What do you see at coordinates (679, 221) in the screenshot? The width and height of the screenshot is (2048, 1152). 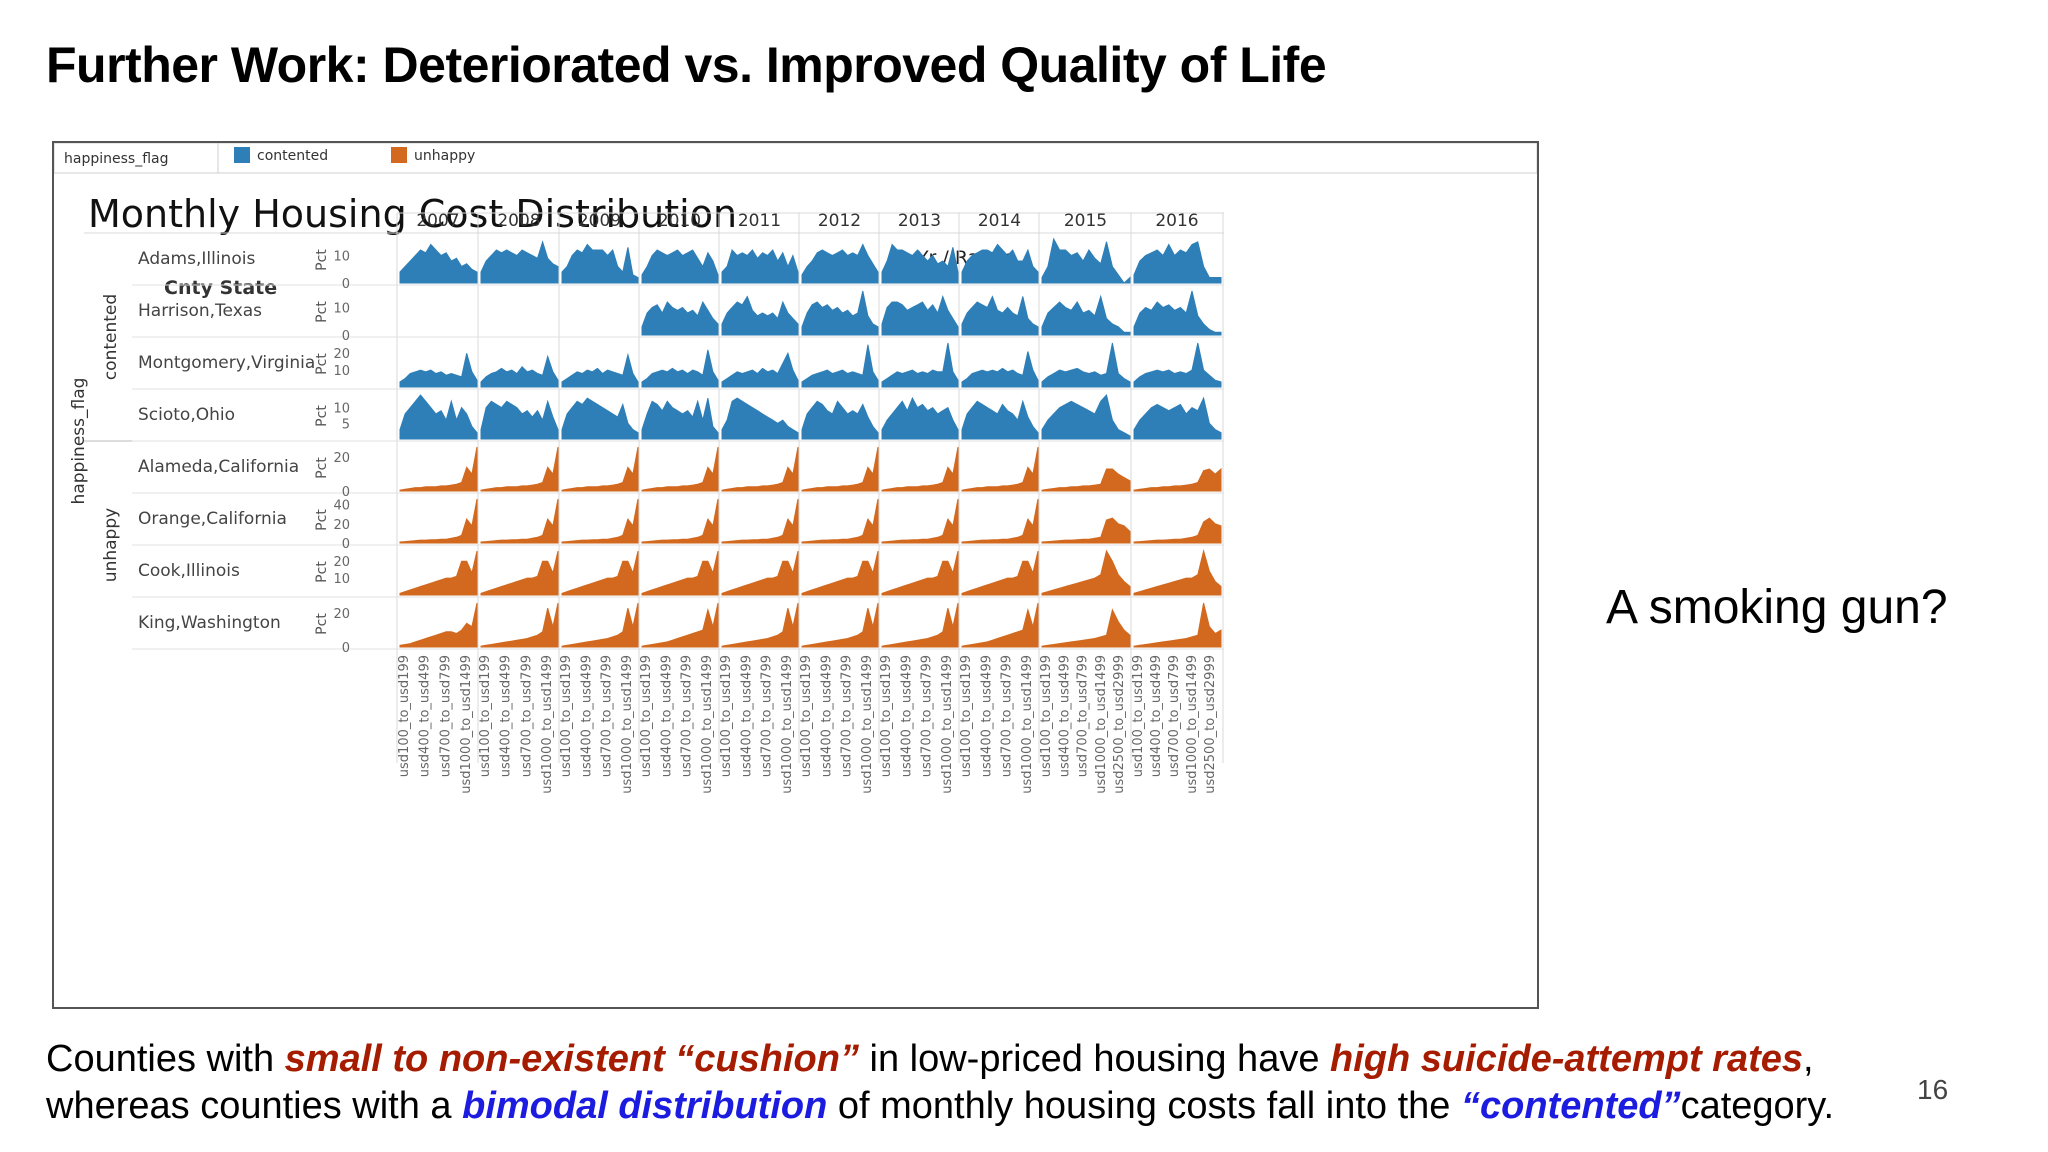 I see `year-header-2010: 2010` at bounding box center [679, 221].